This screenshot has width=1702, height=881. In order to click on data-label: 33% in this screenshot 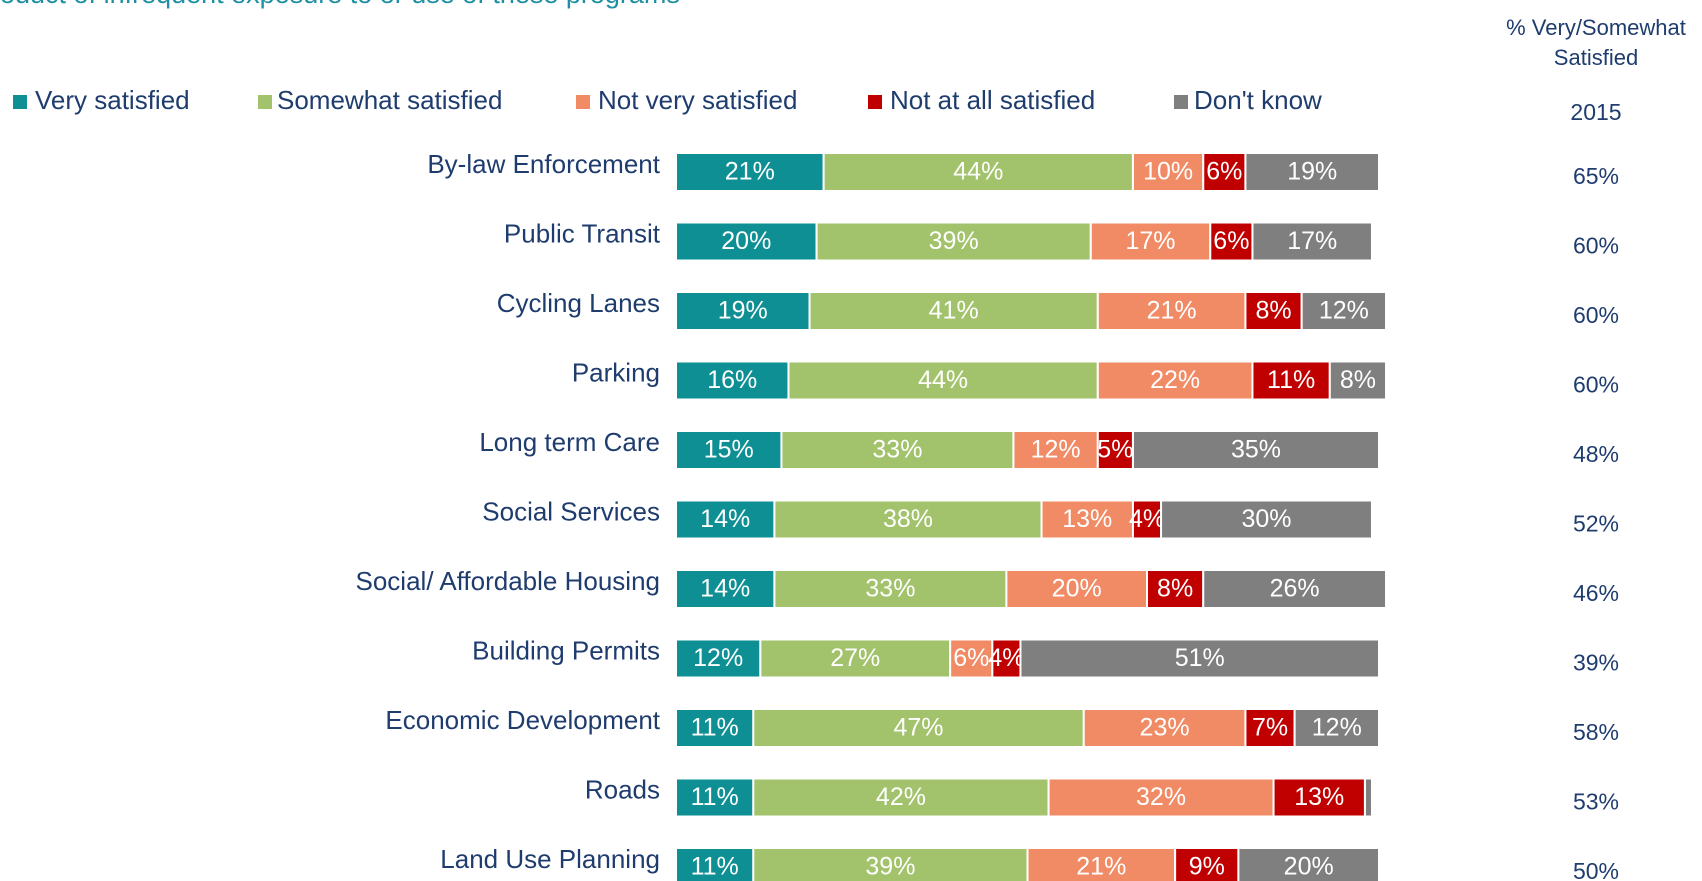, I will do `click(890, 589)`.